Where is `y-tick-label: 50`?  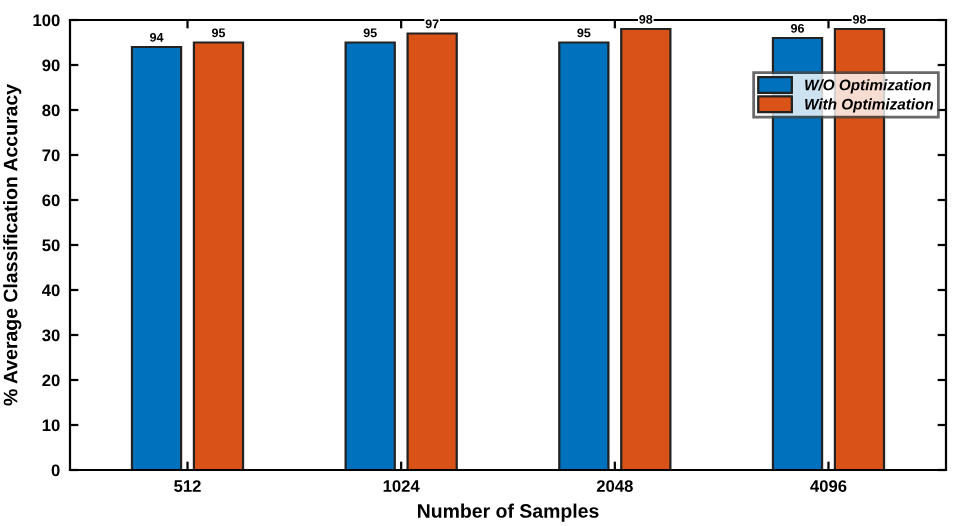 y-tick-label: 50 is located at coordinates (51, 245).